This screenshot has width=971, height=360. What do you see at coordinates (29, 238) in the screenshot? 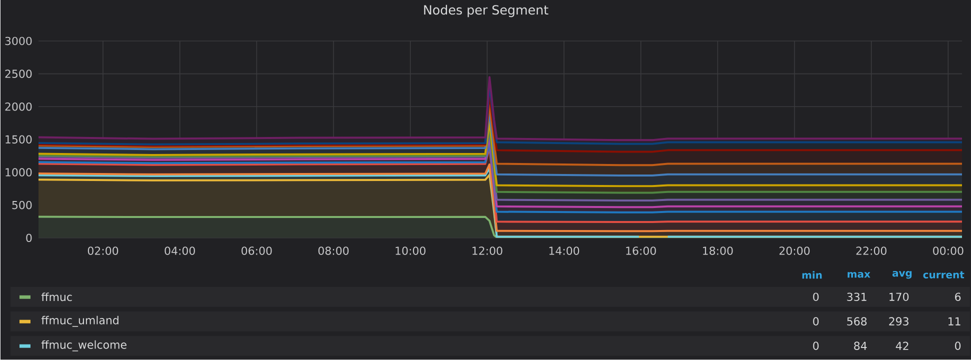
I see `y-tick-label: 0` at bounding box center [29, 238].